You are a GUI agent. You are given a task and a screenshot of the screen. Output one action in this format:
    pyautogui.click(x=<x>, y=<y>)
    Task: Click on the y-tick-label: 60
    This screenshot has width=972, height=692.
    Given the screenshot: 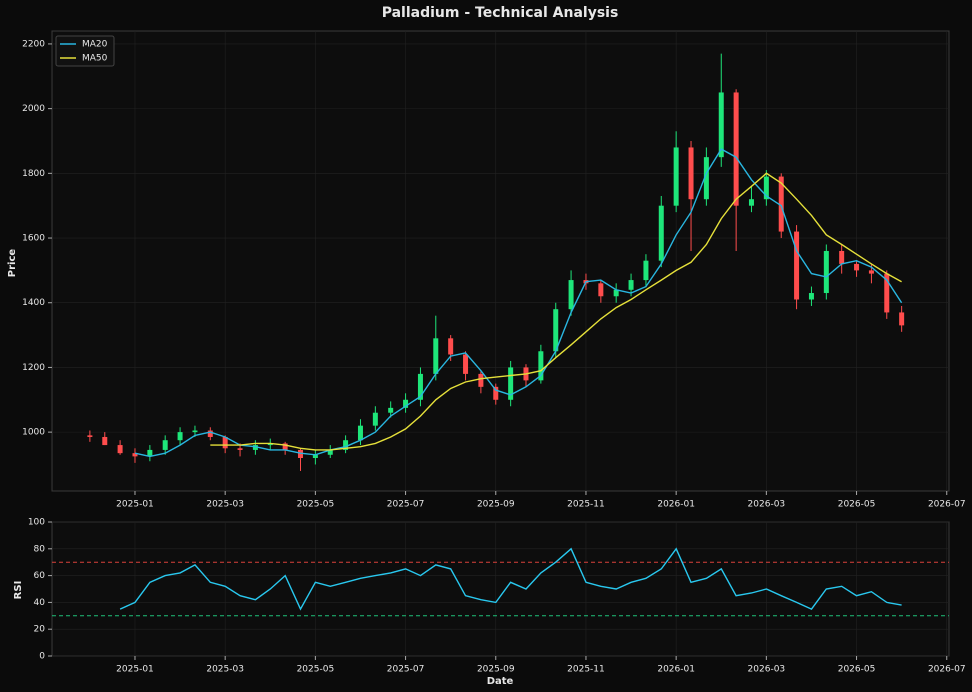 What is the action you would take?
    pyautogui.click(x=40, y=576)
    